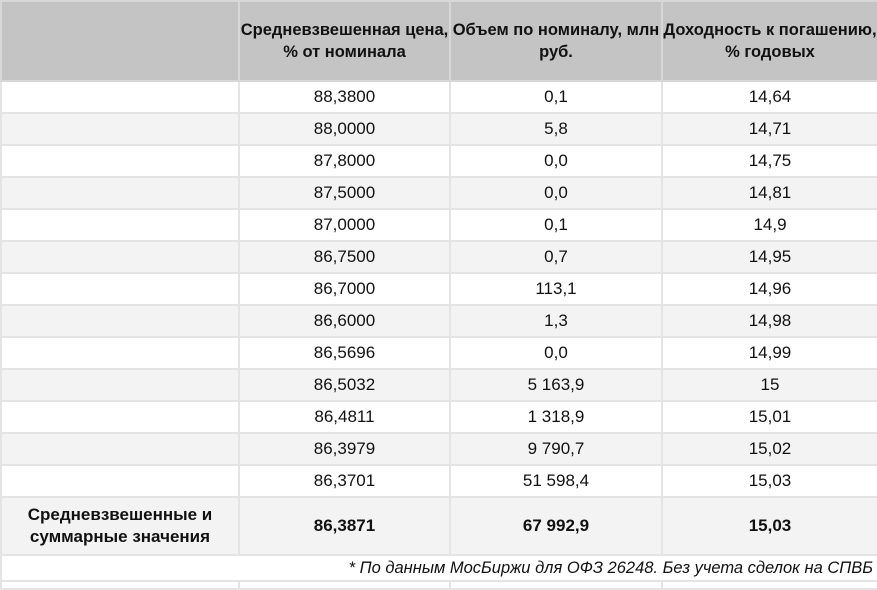  I want to click on cell-volume: 113,1, so click(556, 289).